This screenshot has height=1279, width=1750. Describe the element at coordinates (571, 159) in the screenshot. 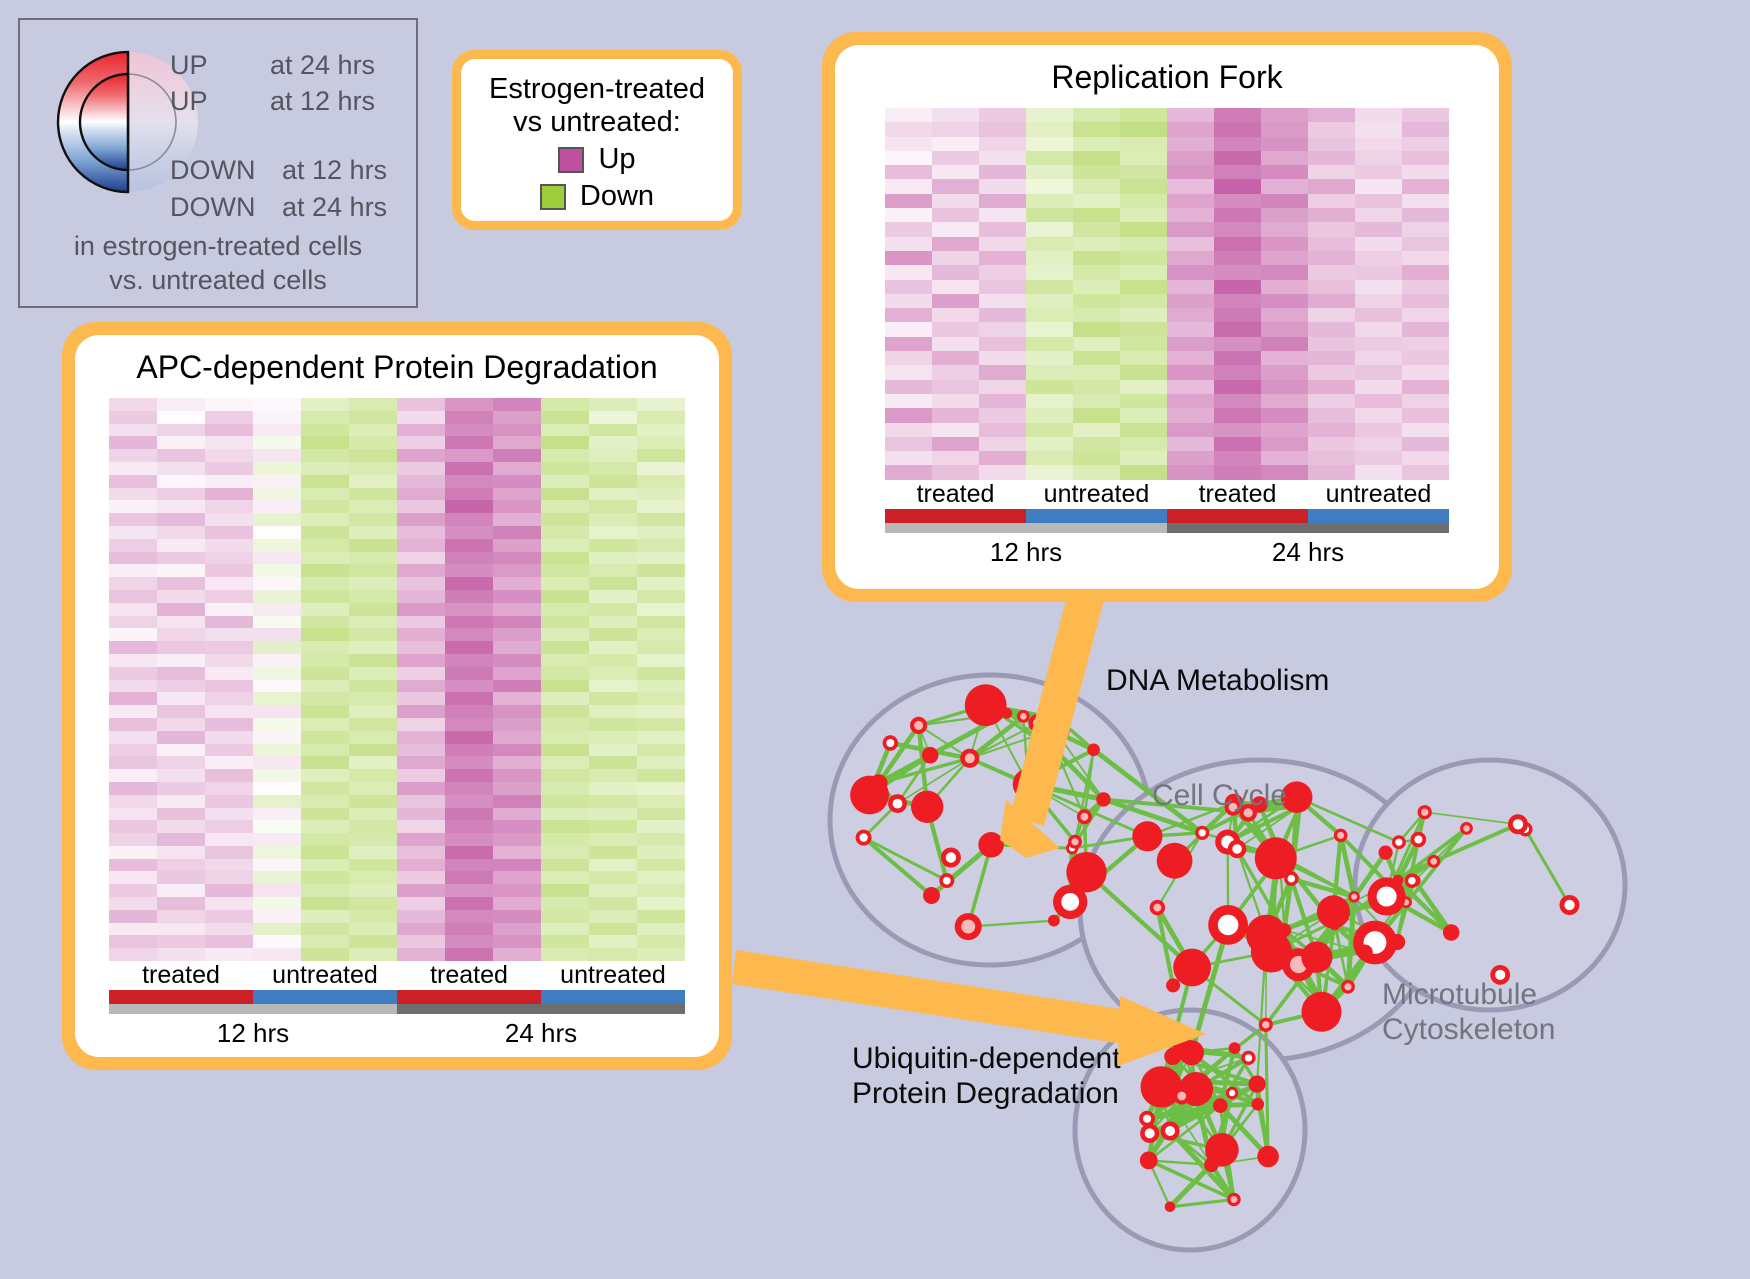

I see `up-swatch-icon` at that location.